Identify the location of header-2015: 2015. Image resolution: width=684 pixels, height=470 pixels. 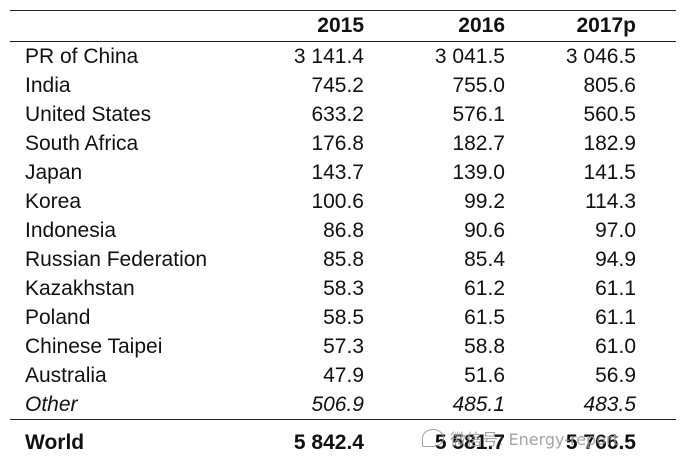
(340, 25).